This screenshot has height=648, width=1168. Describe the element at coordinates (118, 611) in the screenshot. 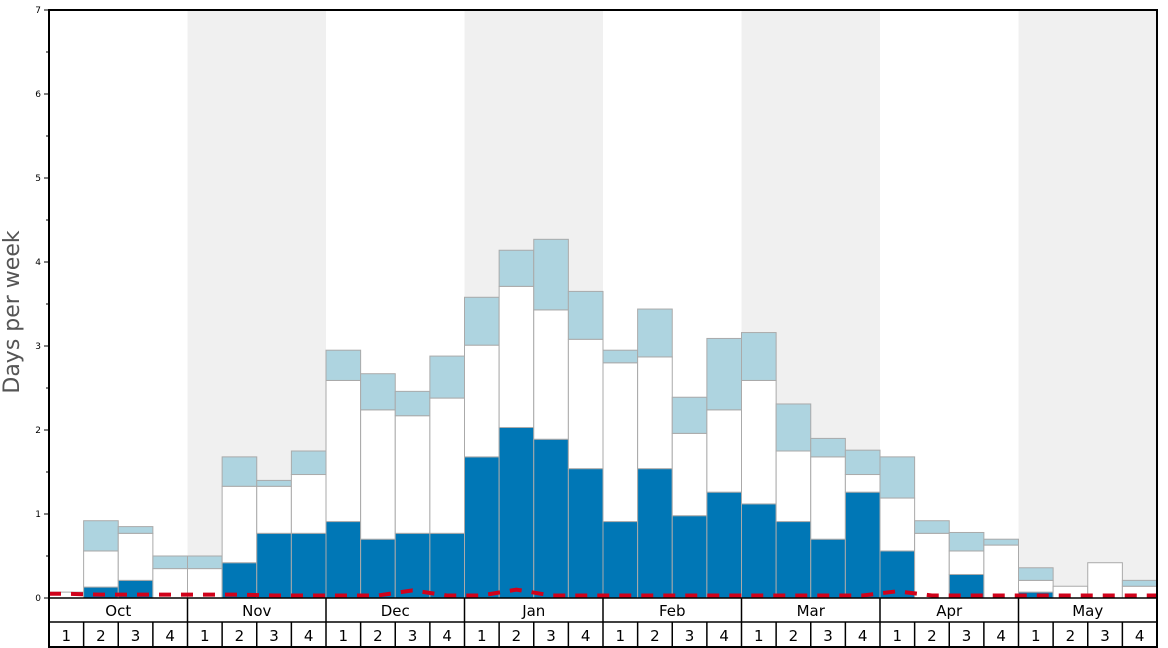

I see `month-label-oct: Oct` at that location.